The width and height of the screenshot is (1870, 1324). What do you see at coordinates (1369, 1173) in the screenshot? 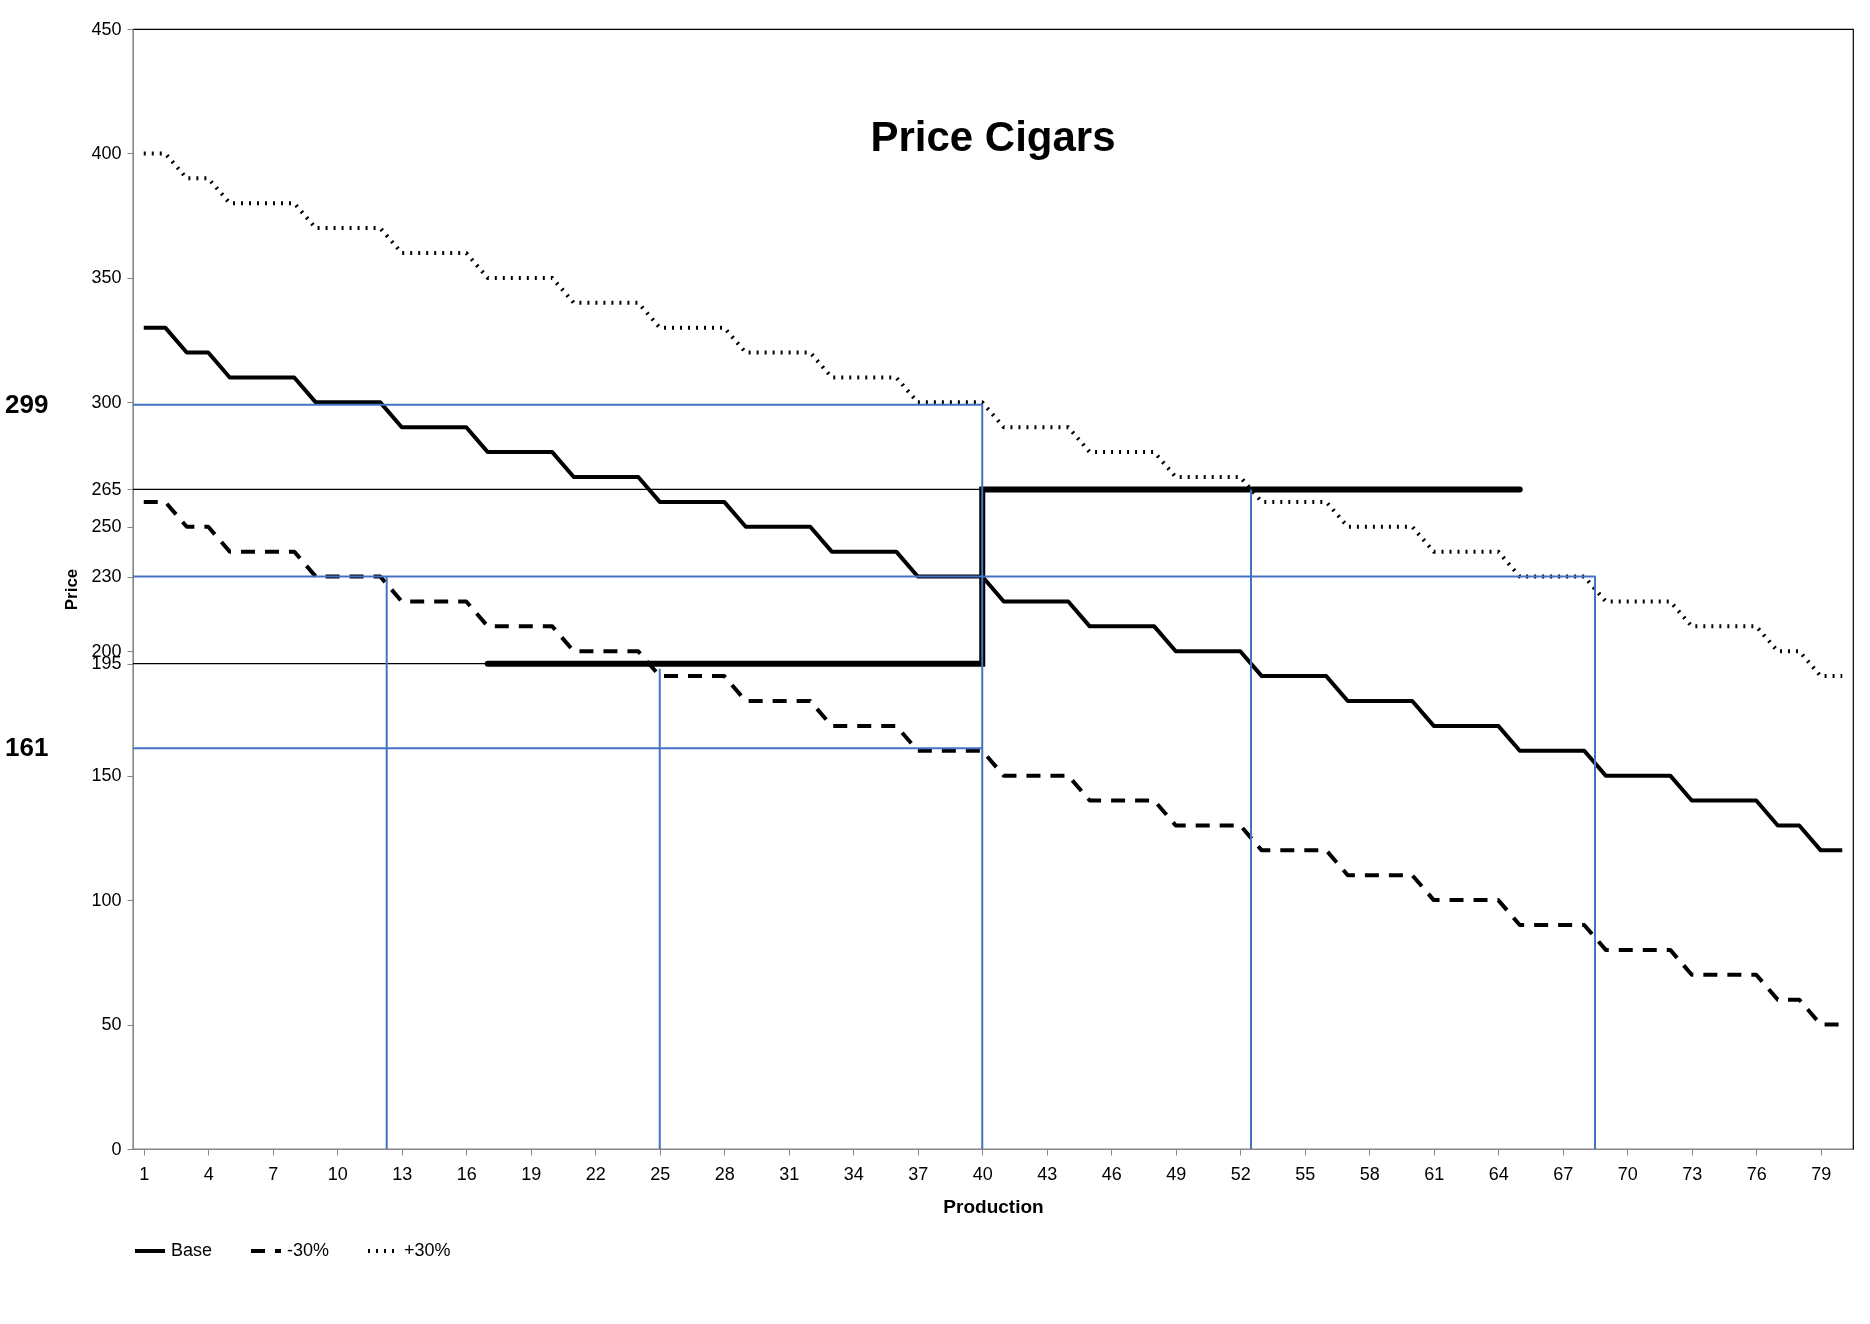
I see `x-tick-label: 58` at bounding box center [1369, 1173].